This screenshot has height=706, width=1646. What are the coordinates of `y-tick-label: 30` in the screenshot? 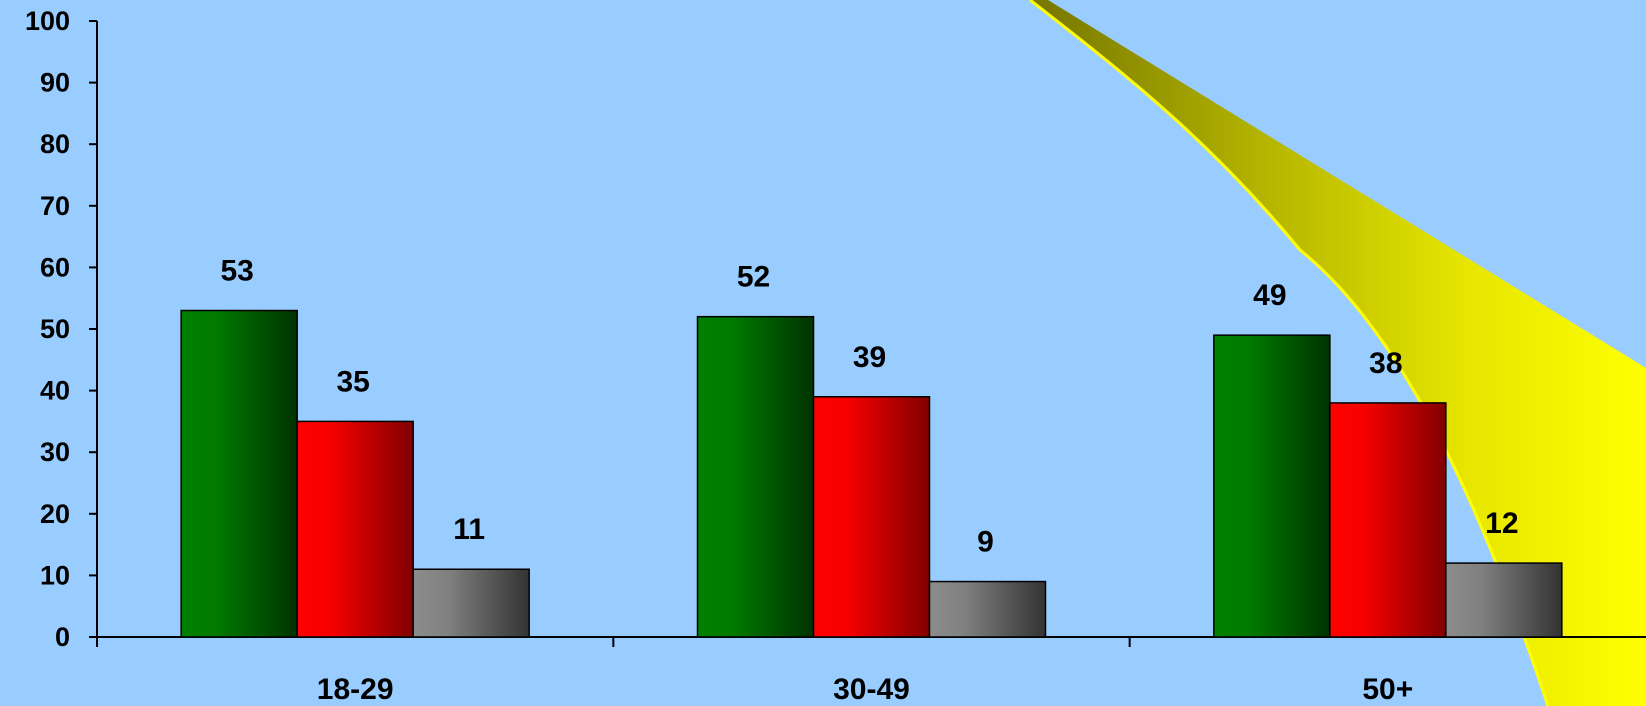 It's located at (55, 452).